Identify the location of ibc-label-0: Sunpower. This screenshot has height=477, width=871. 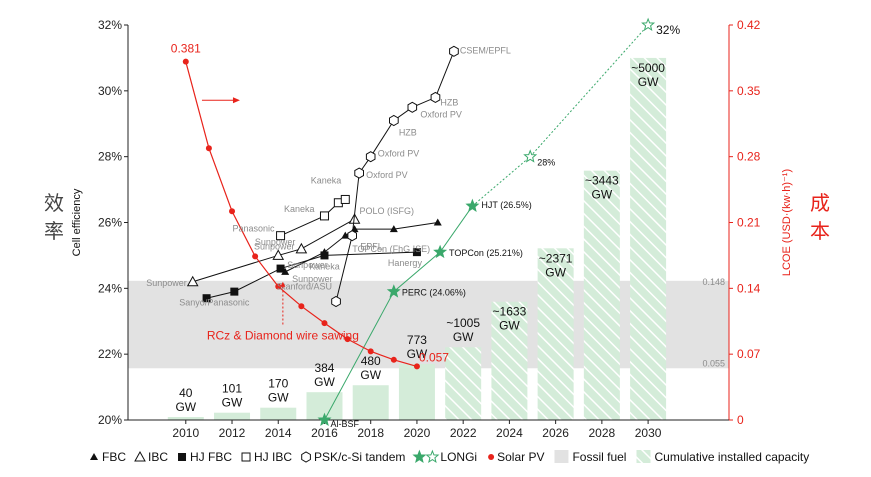
(166, 283).